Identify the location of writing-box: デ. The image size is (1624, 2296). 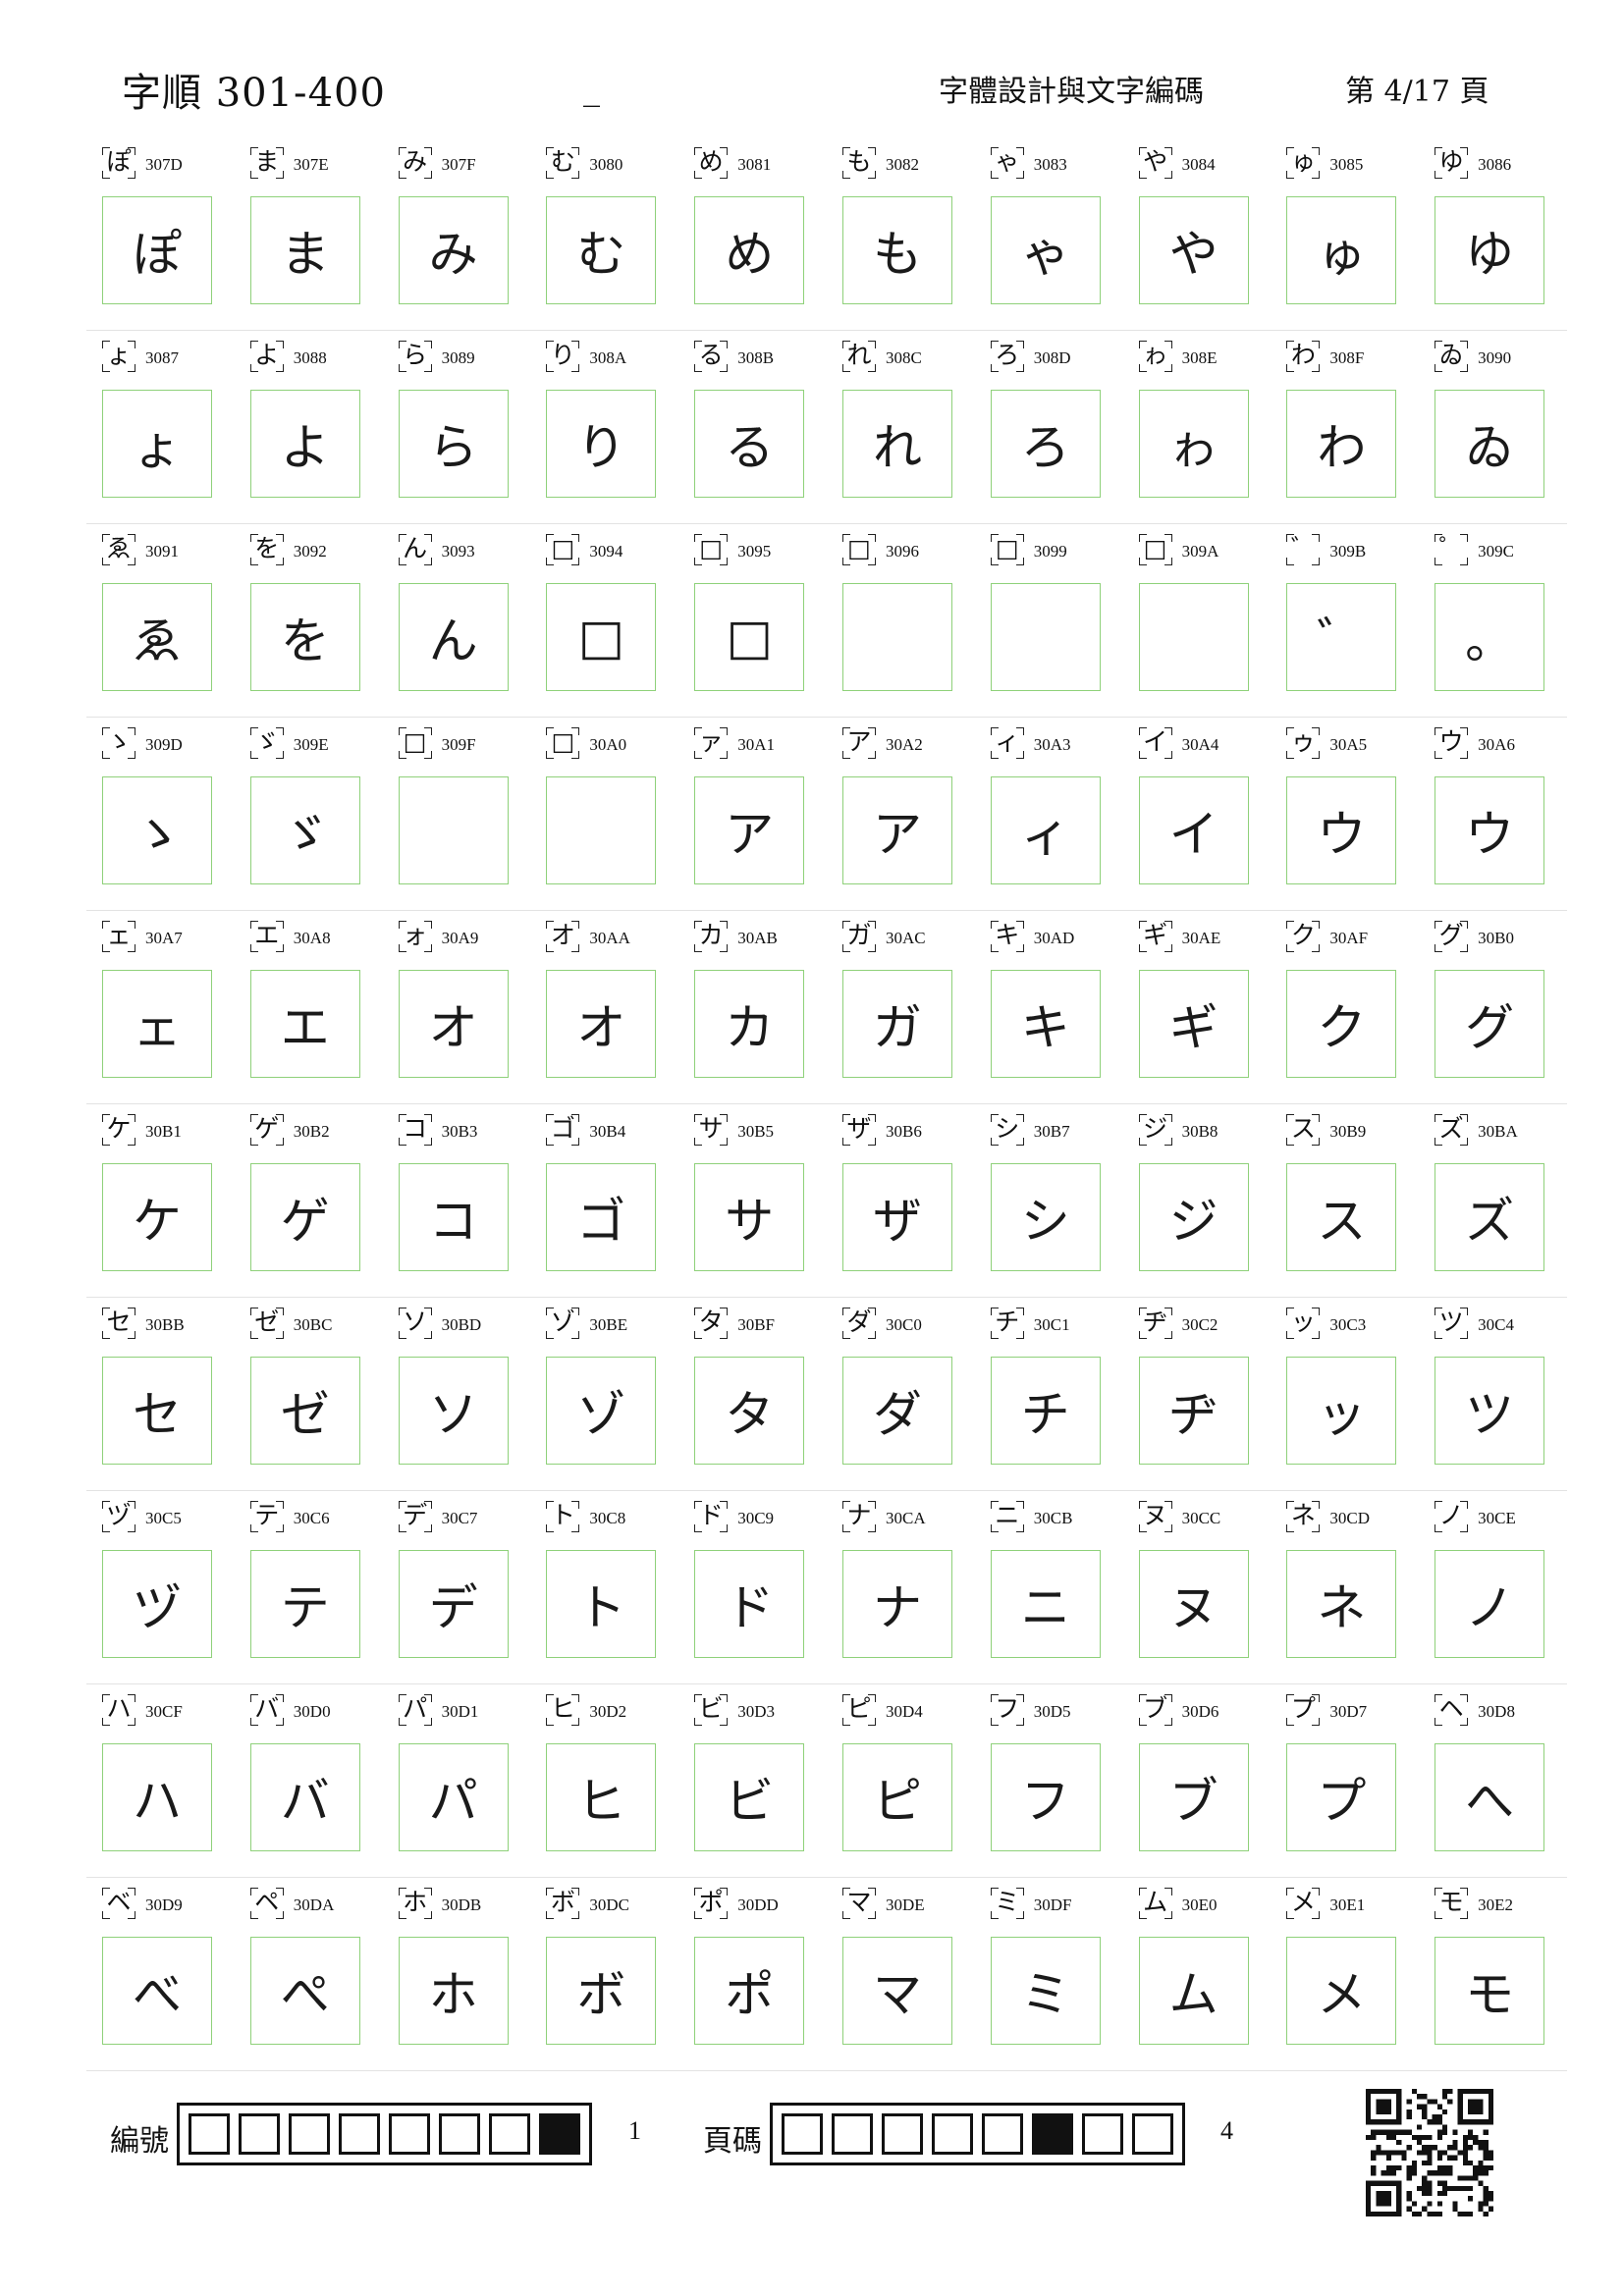
(453, 1604).